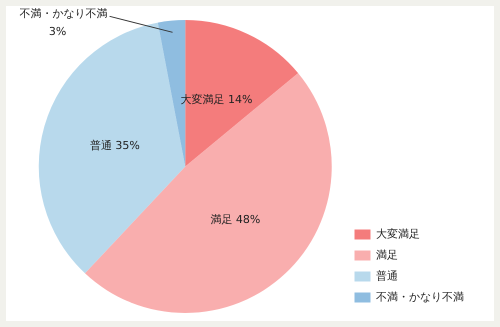 This screenshot has width=500, height=327. Describe the element at coordinates (398, 233) in the screenshot. I see `legend-label: 大変満足` at that location.